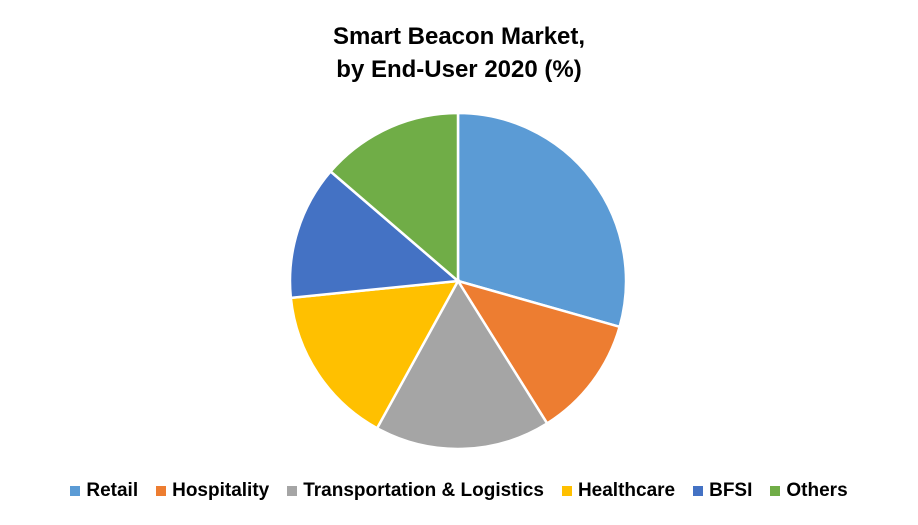 The image size is (918, 525). What do you see at coordinates (375, 354) in the screenshot?
I see `pie-slice-healthcare` at bounding box center [375, 354].